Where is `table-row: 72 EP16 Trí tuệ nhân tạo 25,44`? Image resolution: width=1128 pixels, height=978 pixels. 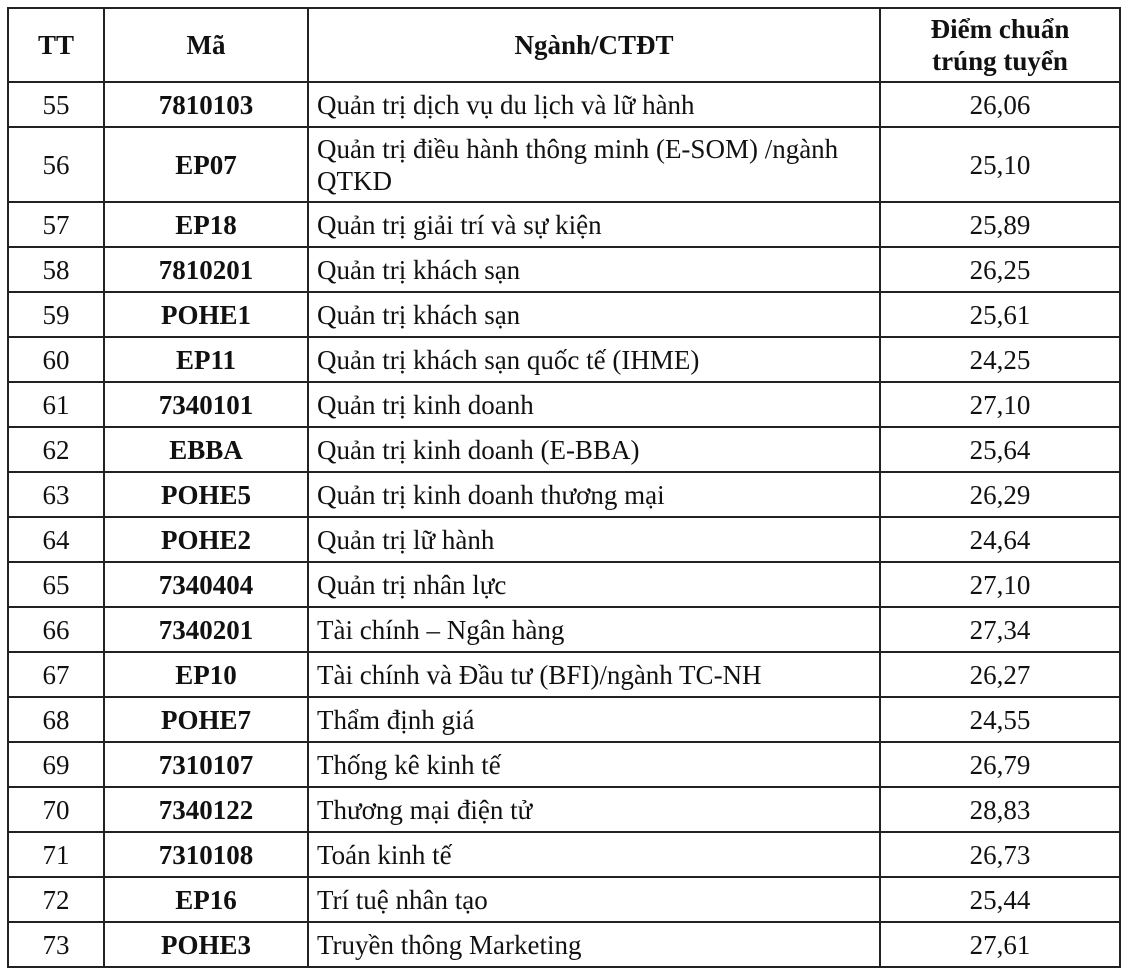
table-row: 72 EP16 Trí tuệ nhân tạo 25,44 is located at coordinates (564, 899).